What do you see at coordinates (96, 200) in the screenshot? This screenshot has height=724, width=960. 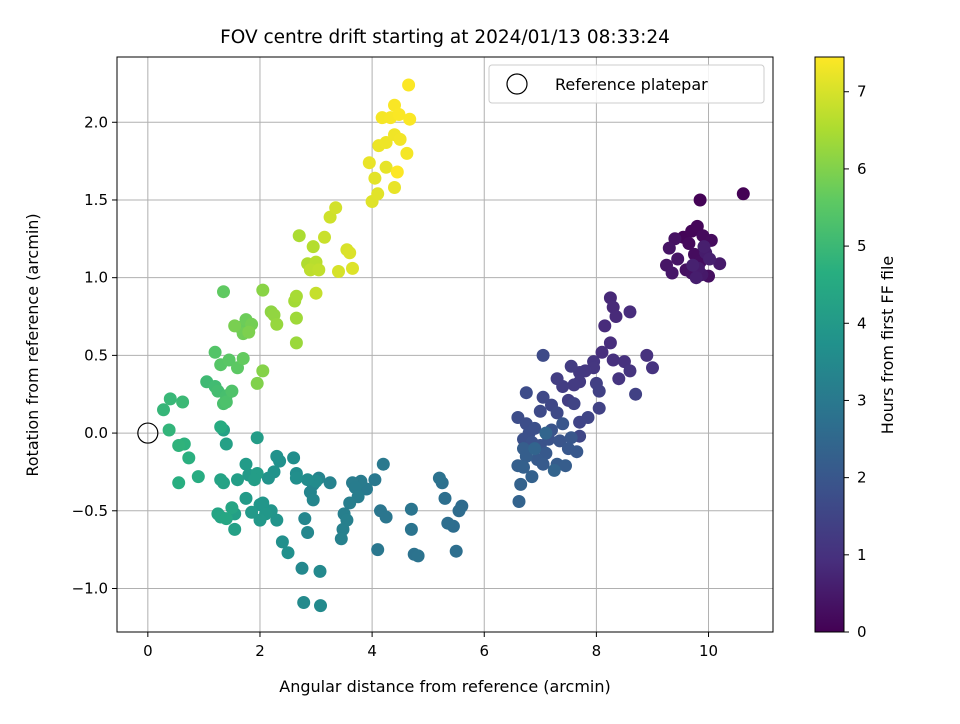 I see `y-tick-label: 1.5` at bounding box center [96, 200].